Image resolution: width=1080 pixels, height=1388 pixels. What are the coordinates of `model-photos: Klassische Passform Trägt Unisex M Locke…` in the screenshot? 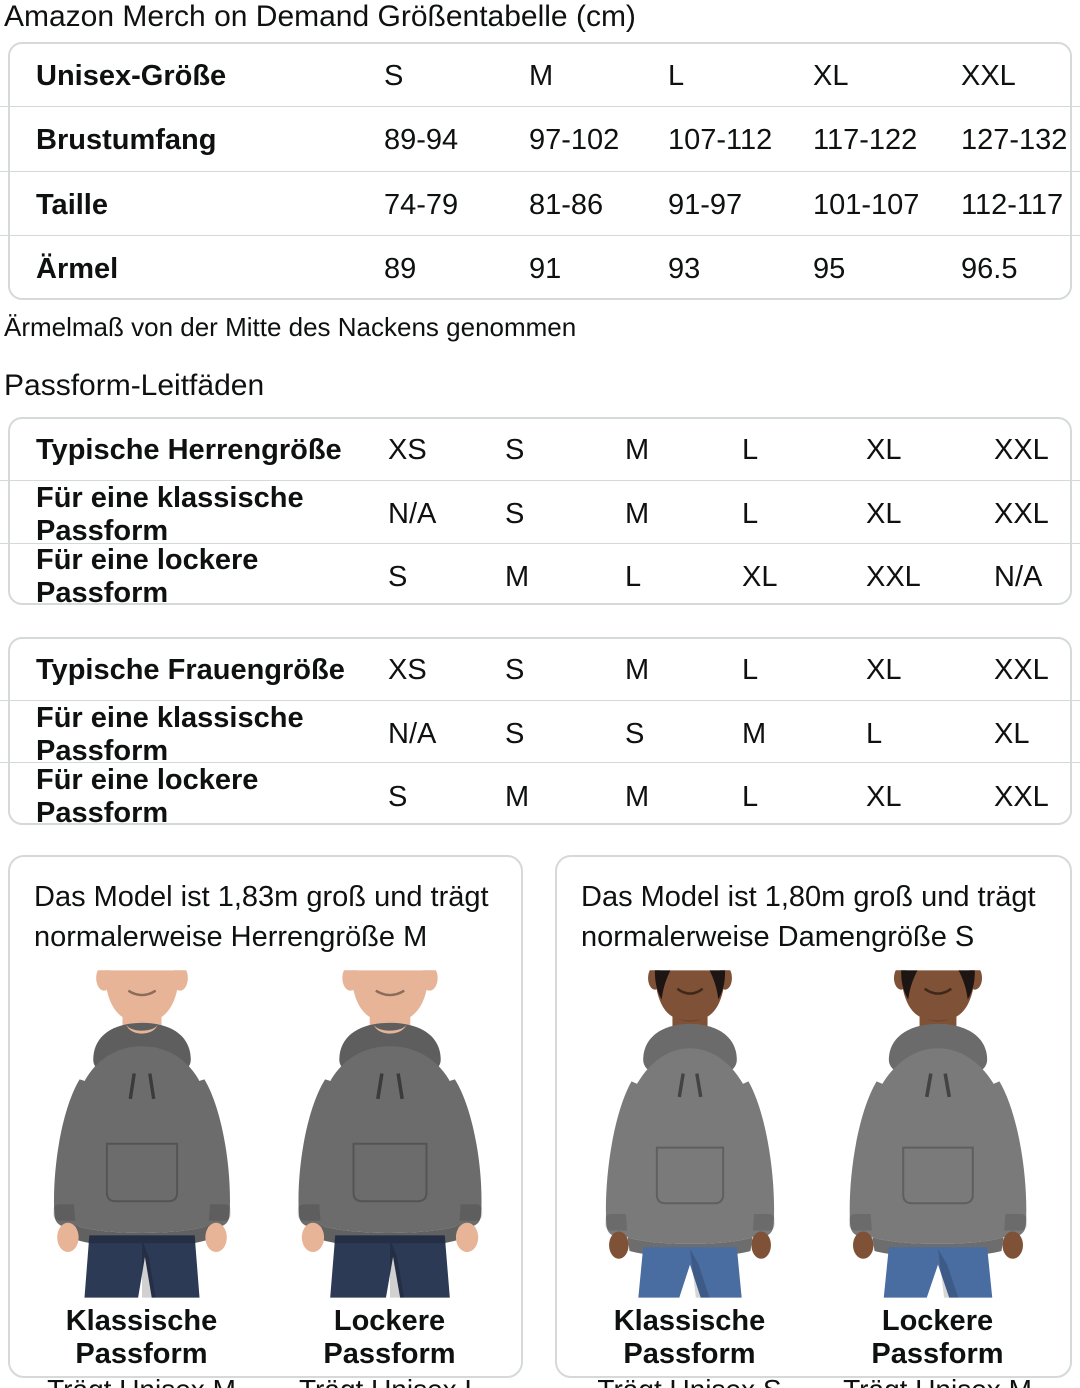 It's located at (265, 1178).